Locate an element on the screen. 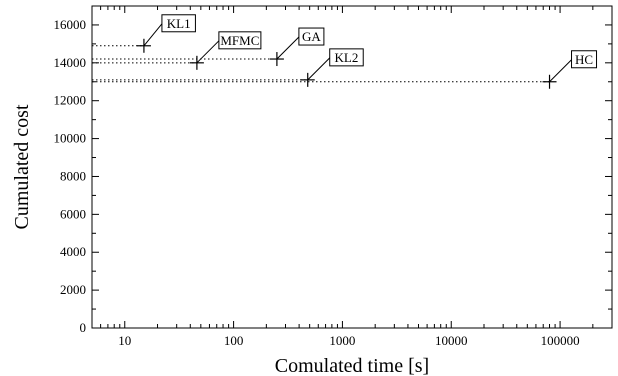 This screenshot has width=618, height=376. annotation-label: KL2 is located at coordinates (347, 57).